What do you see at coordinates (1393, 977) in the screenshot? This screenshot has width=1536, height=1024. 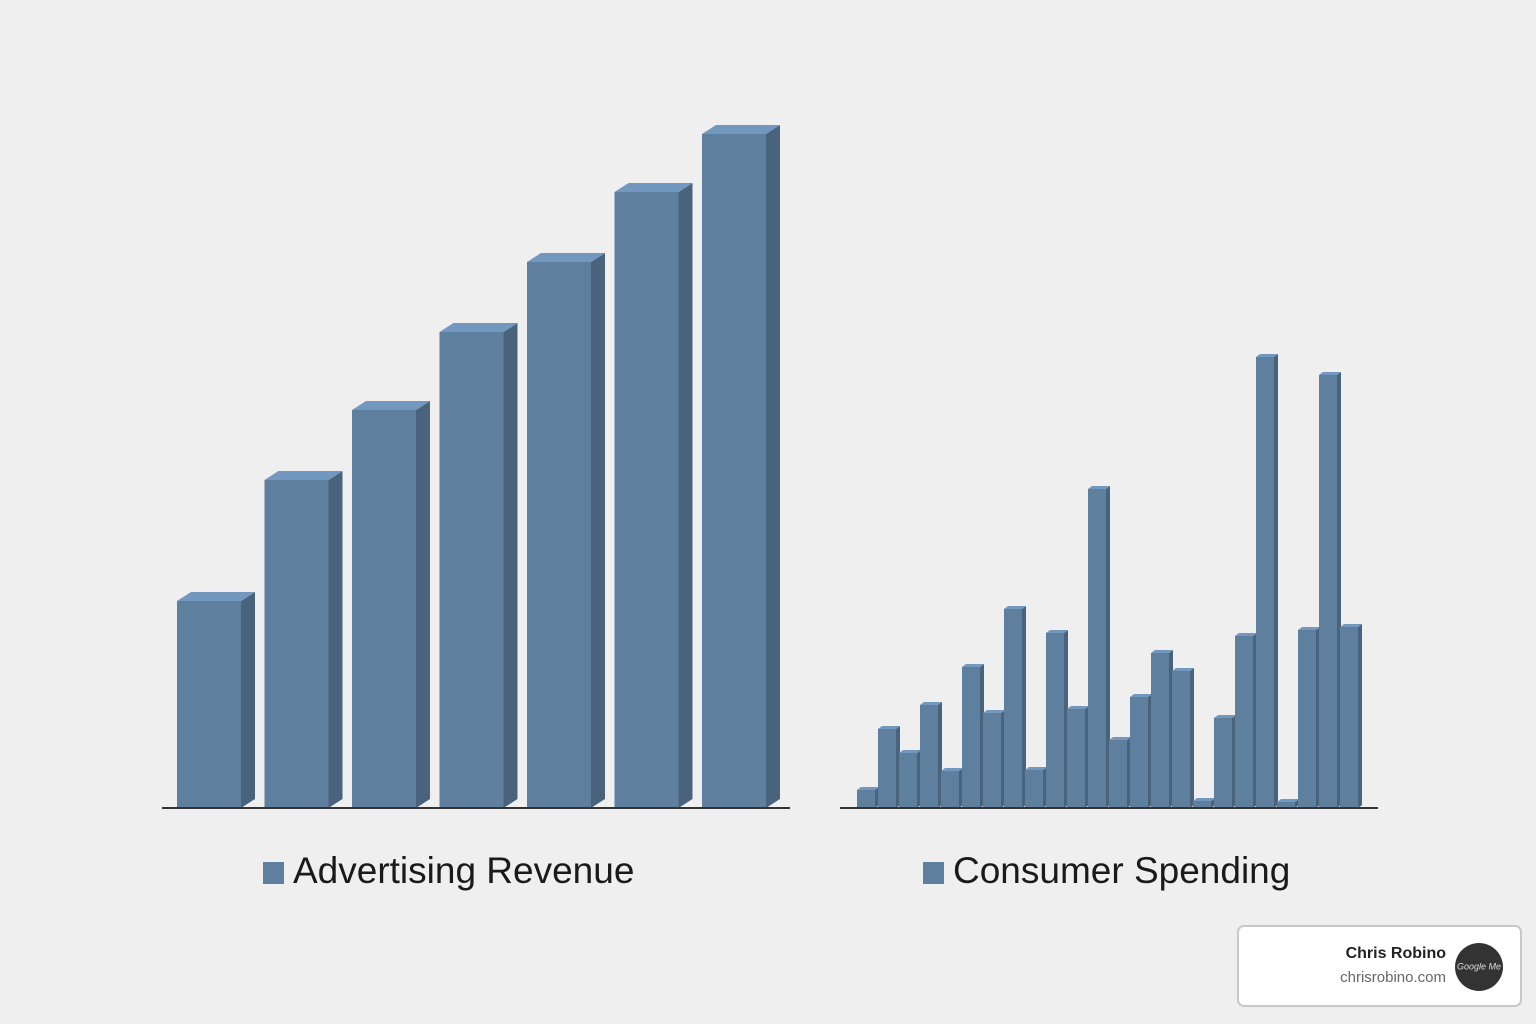 I see `badge-url: chrisrobino.com` at bounding box center [1393, 977].